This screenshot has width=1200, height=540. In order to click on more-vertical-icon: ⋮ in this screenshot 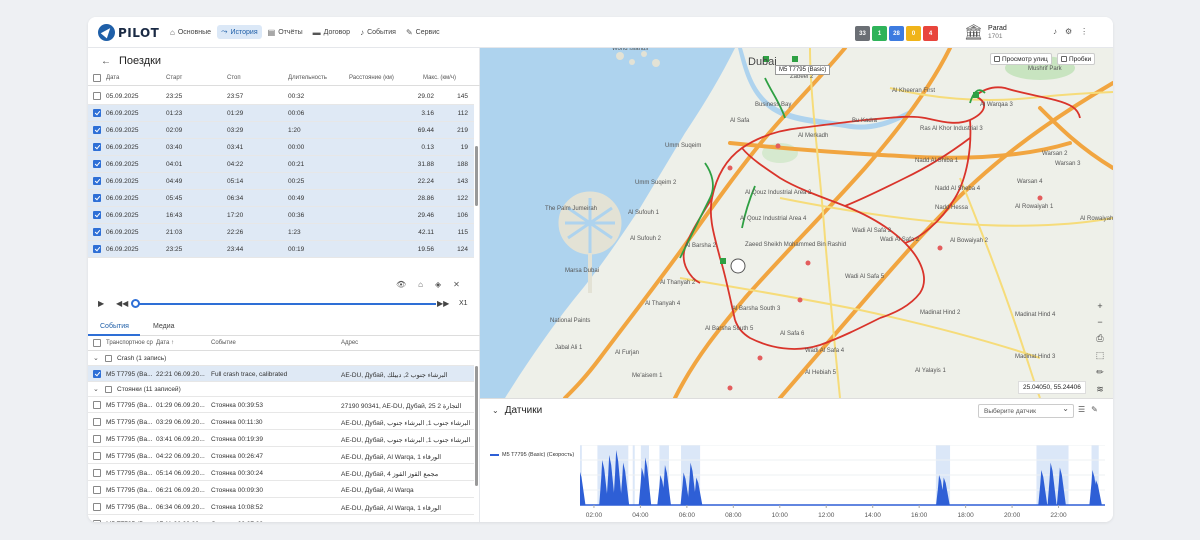, I will do `click(1084, 31)`.